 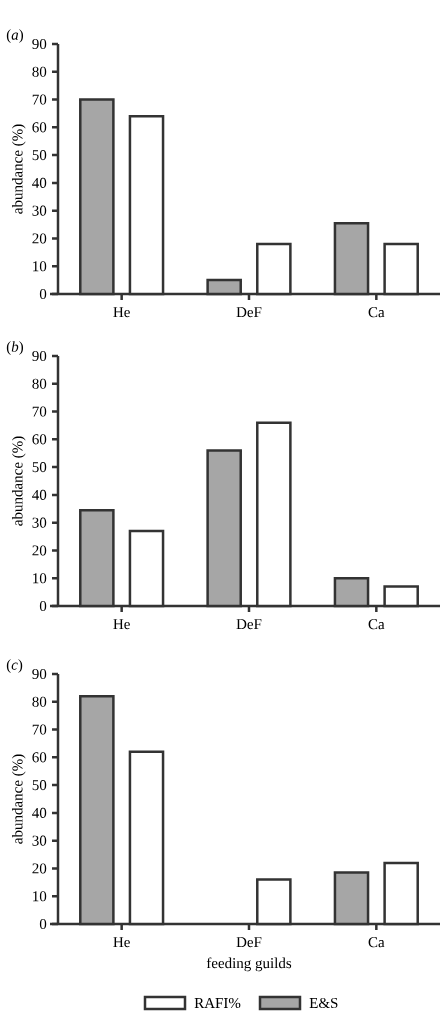 I want to click on legend-label: E&S, so click(x=323, y=1003).